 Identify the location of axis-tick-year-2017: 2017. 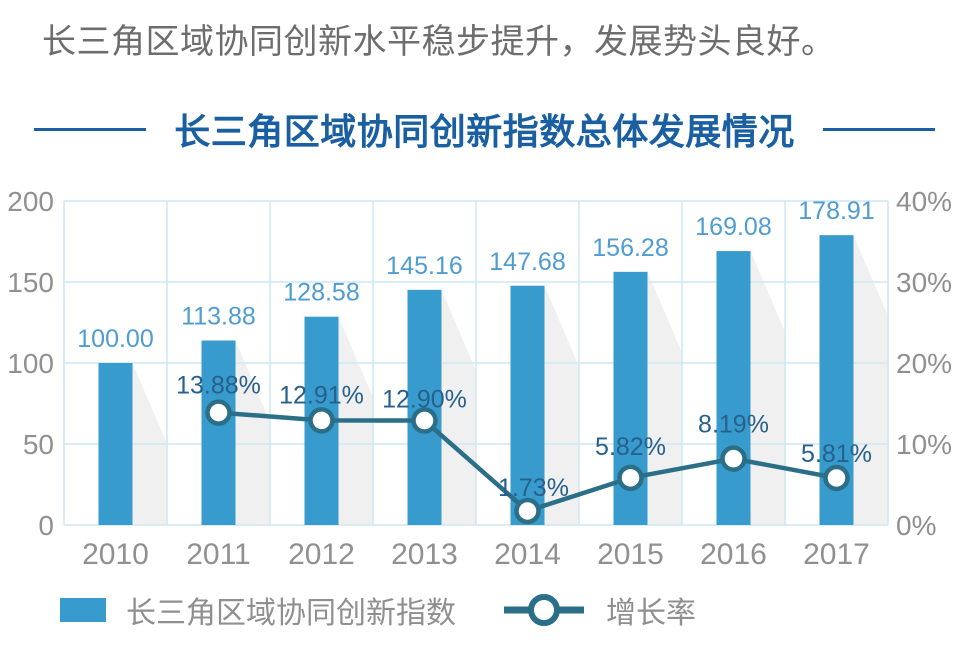
(836, 554).